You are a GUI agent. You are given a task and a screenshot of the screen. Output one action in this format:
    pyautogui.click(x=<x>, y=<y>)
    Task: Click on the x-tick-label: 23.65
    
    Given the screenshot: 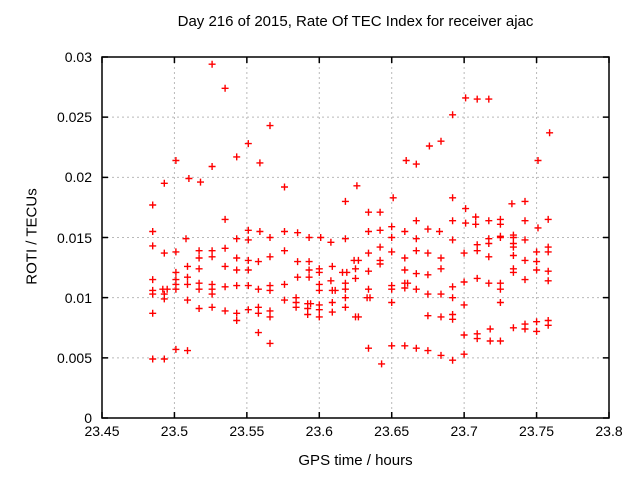 What is the action you would take?
    pyautogui.click(x=392, y=431)
    